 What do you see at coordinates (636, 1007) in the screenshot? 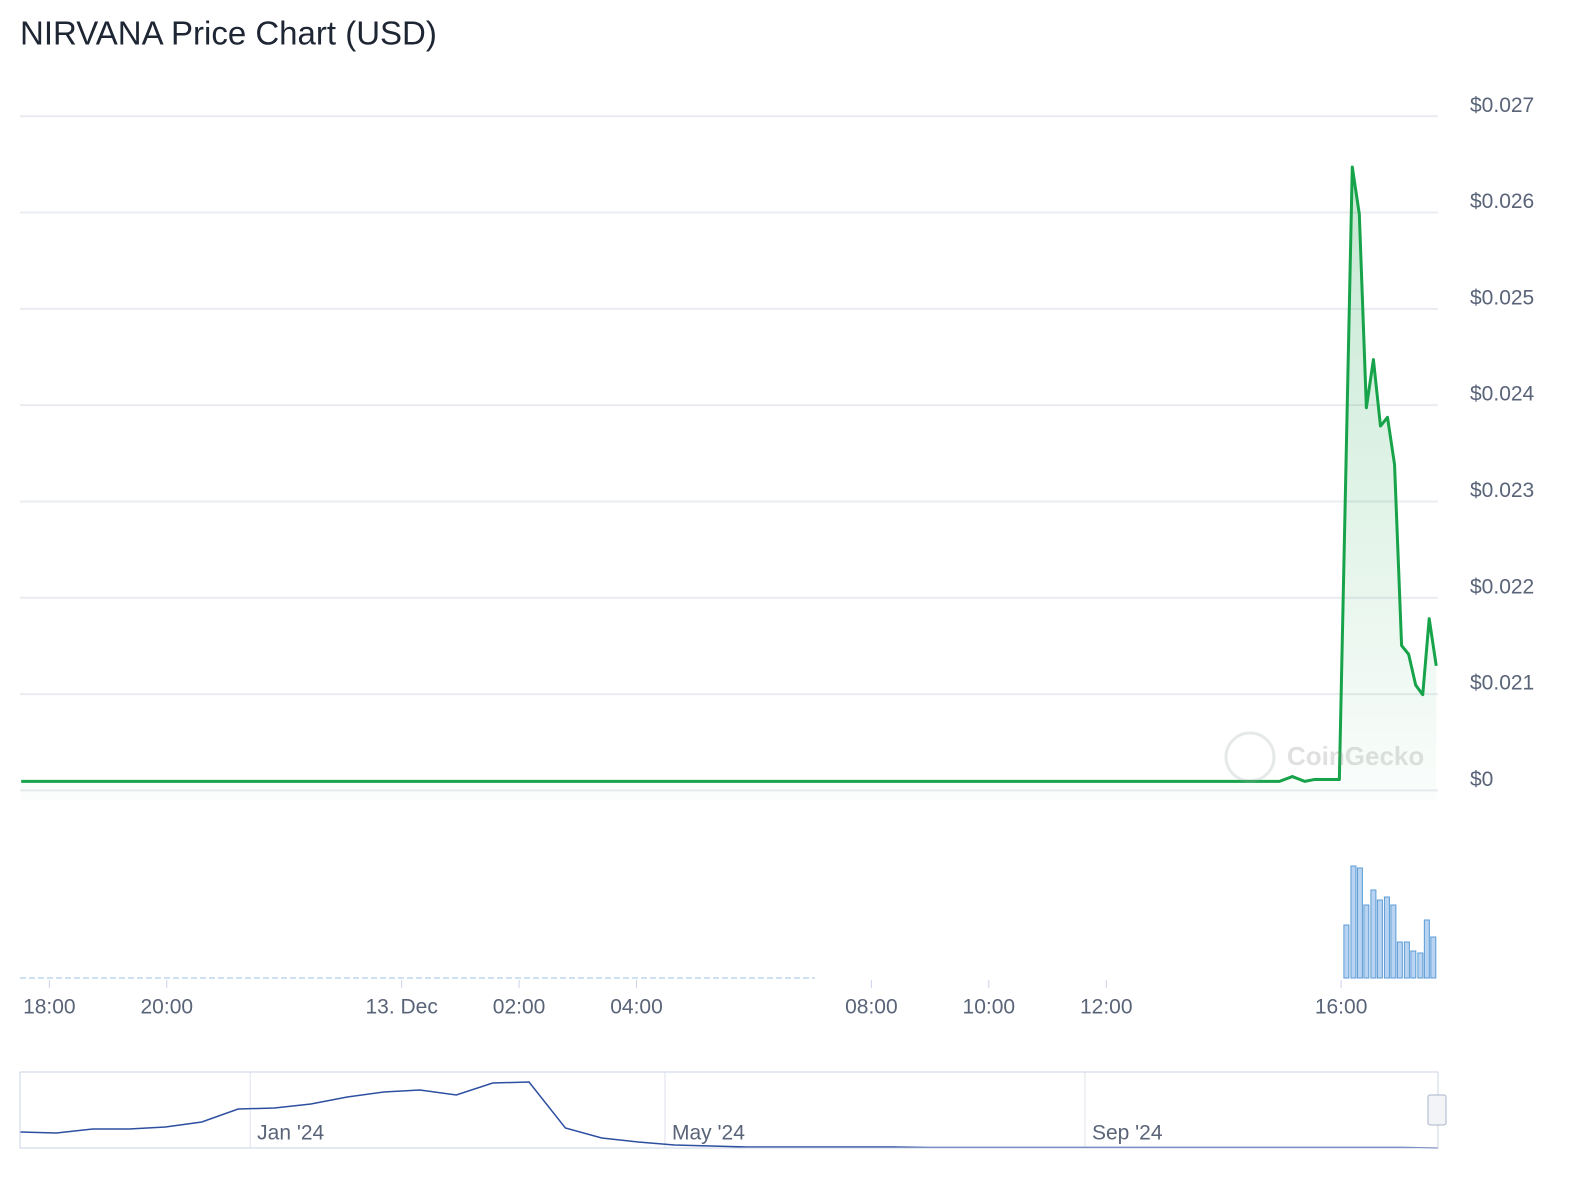
I see `x-tick-label: 04:00` at bounding box center [636, 1007].